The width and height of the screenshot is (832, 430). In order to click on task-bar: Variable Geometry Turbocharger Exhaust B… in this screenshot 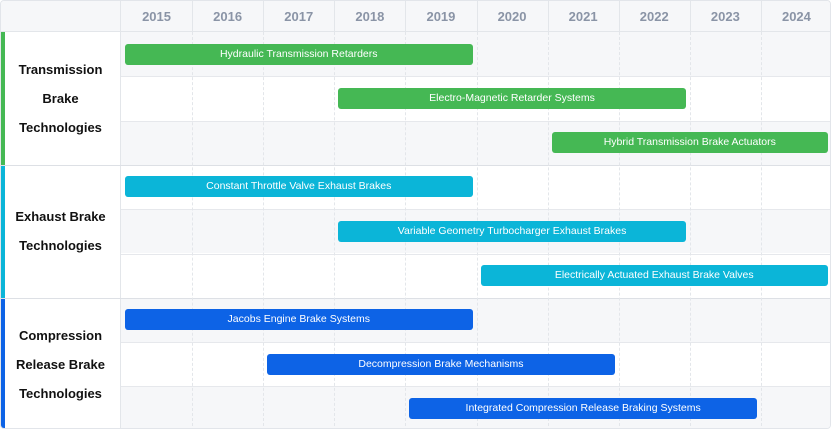, I will do `click(512, 231)`.